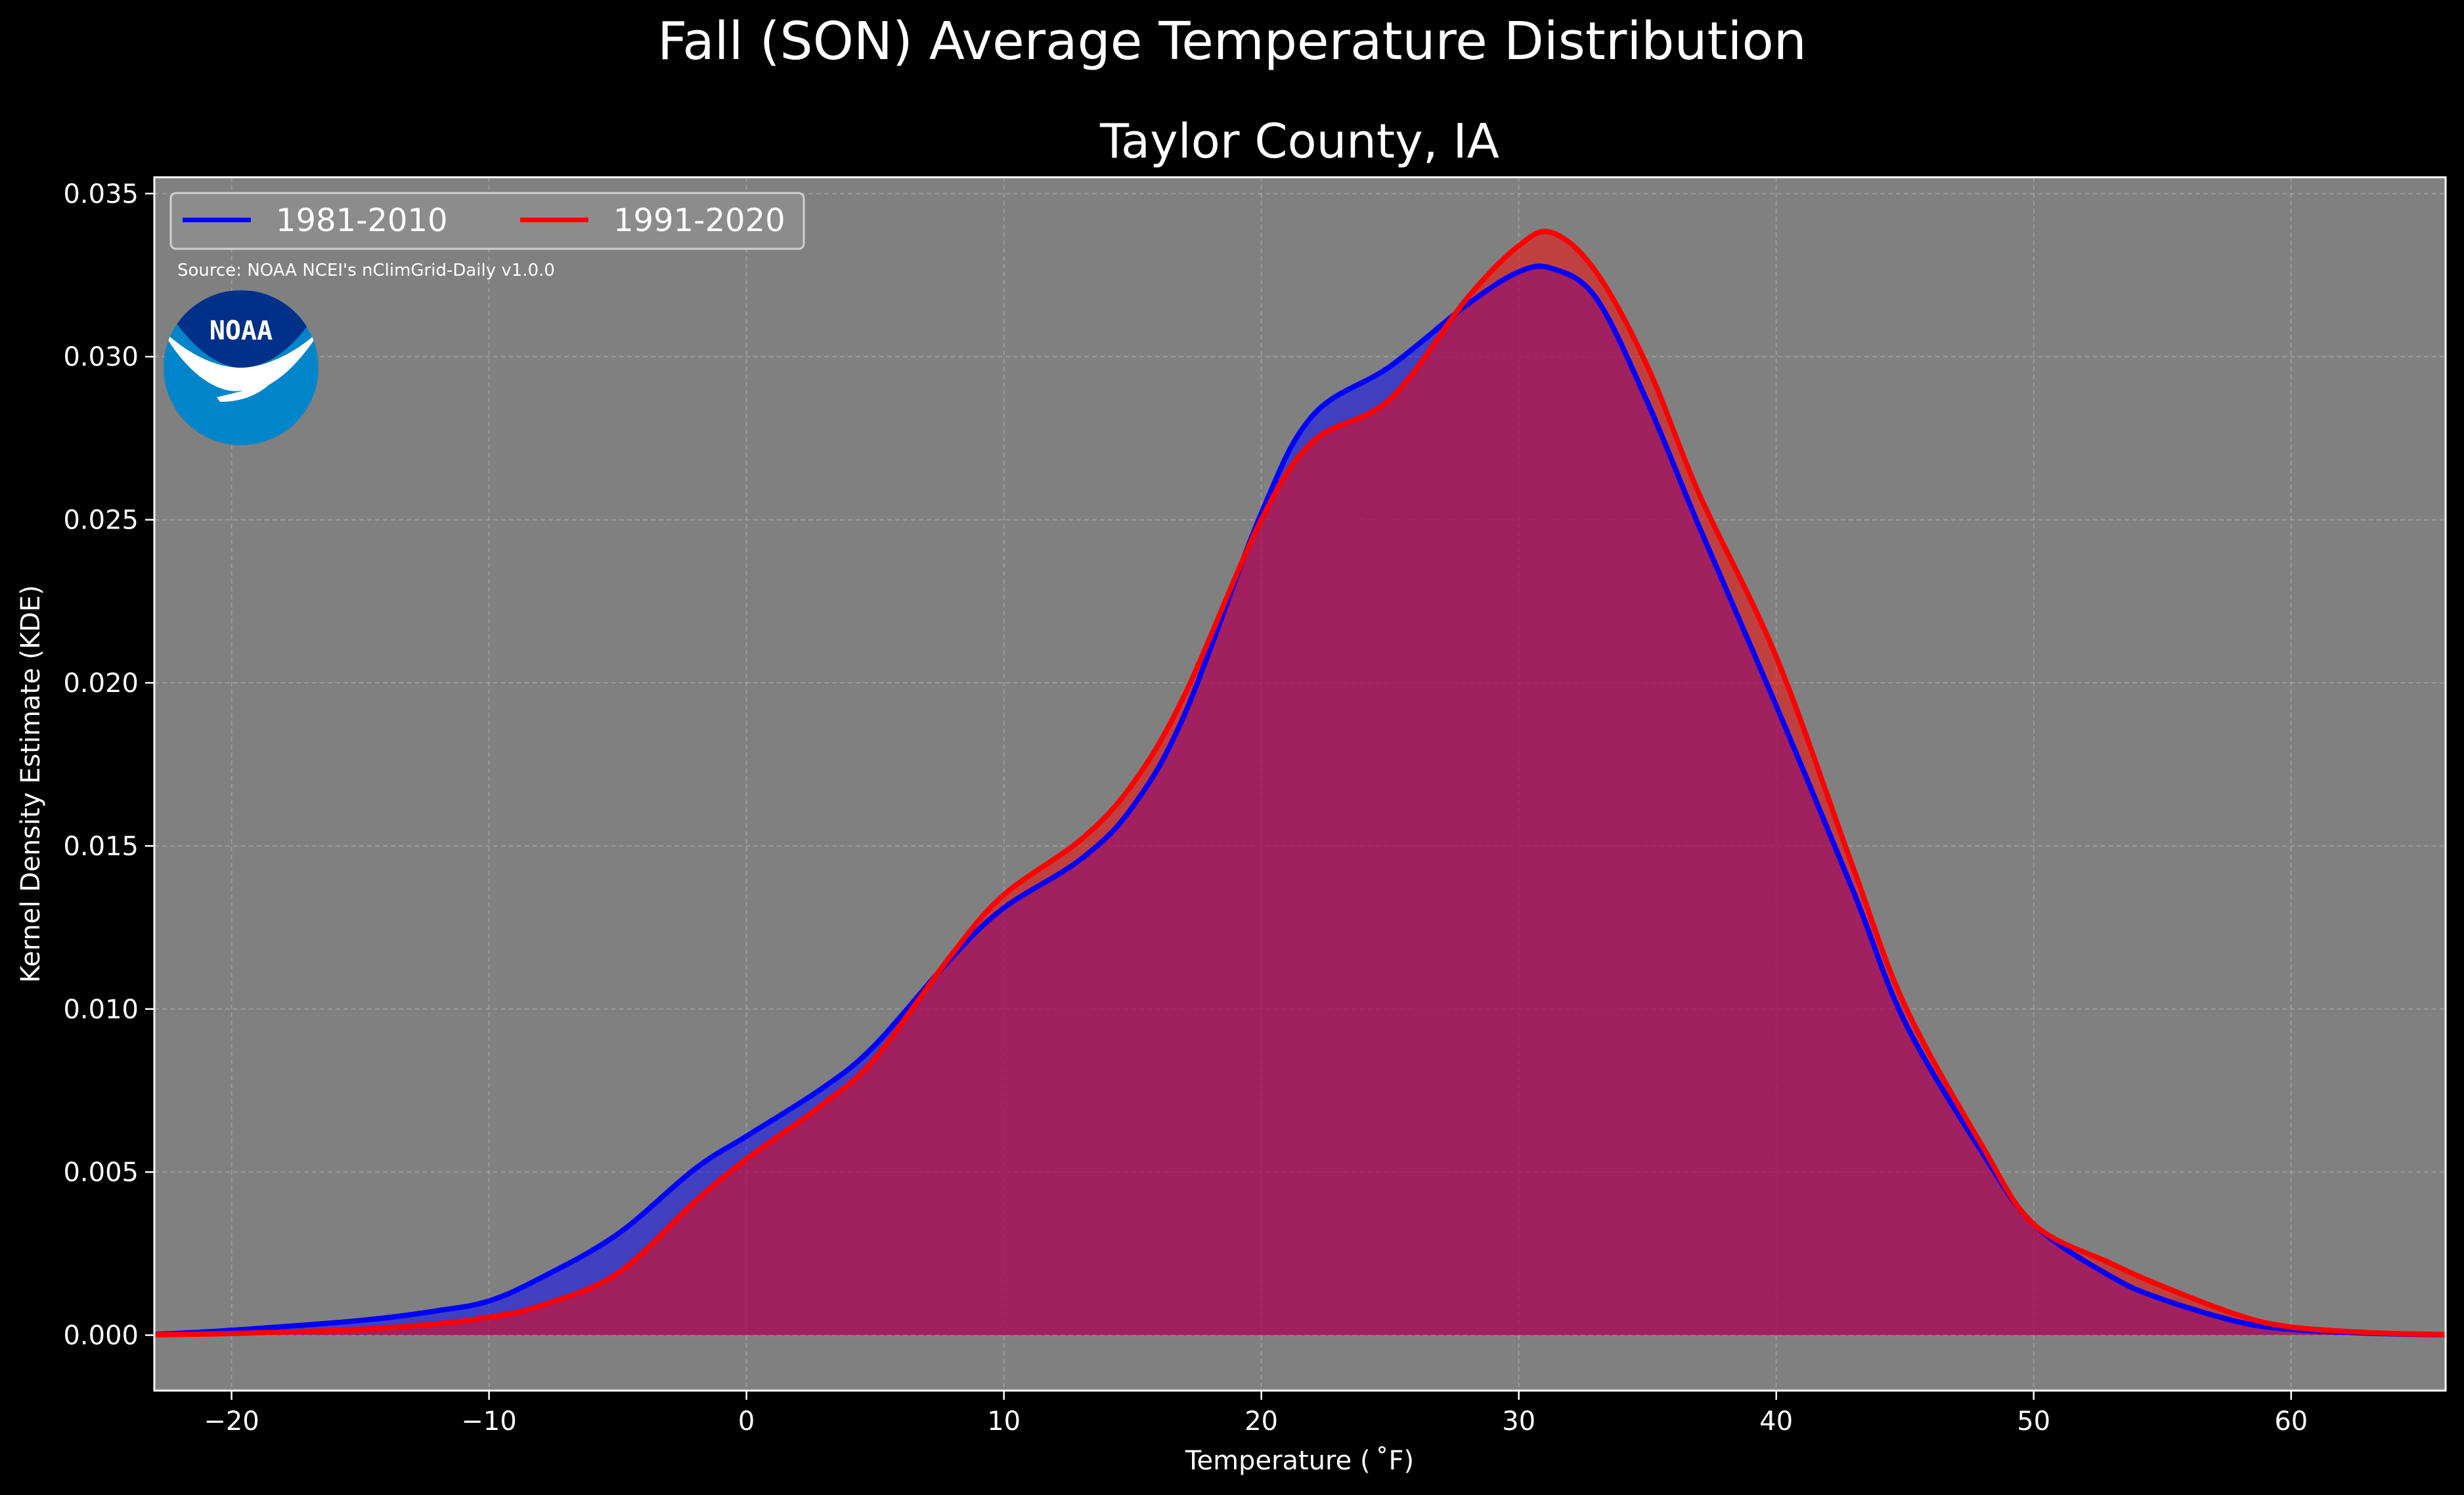  Describe the element at coordinates (699, 220) in the screenshot. I see `legend-label-1991-2020: 1991-2020` at that location.